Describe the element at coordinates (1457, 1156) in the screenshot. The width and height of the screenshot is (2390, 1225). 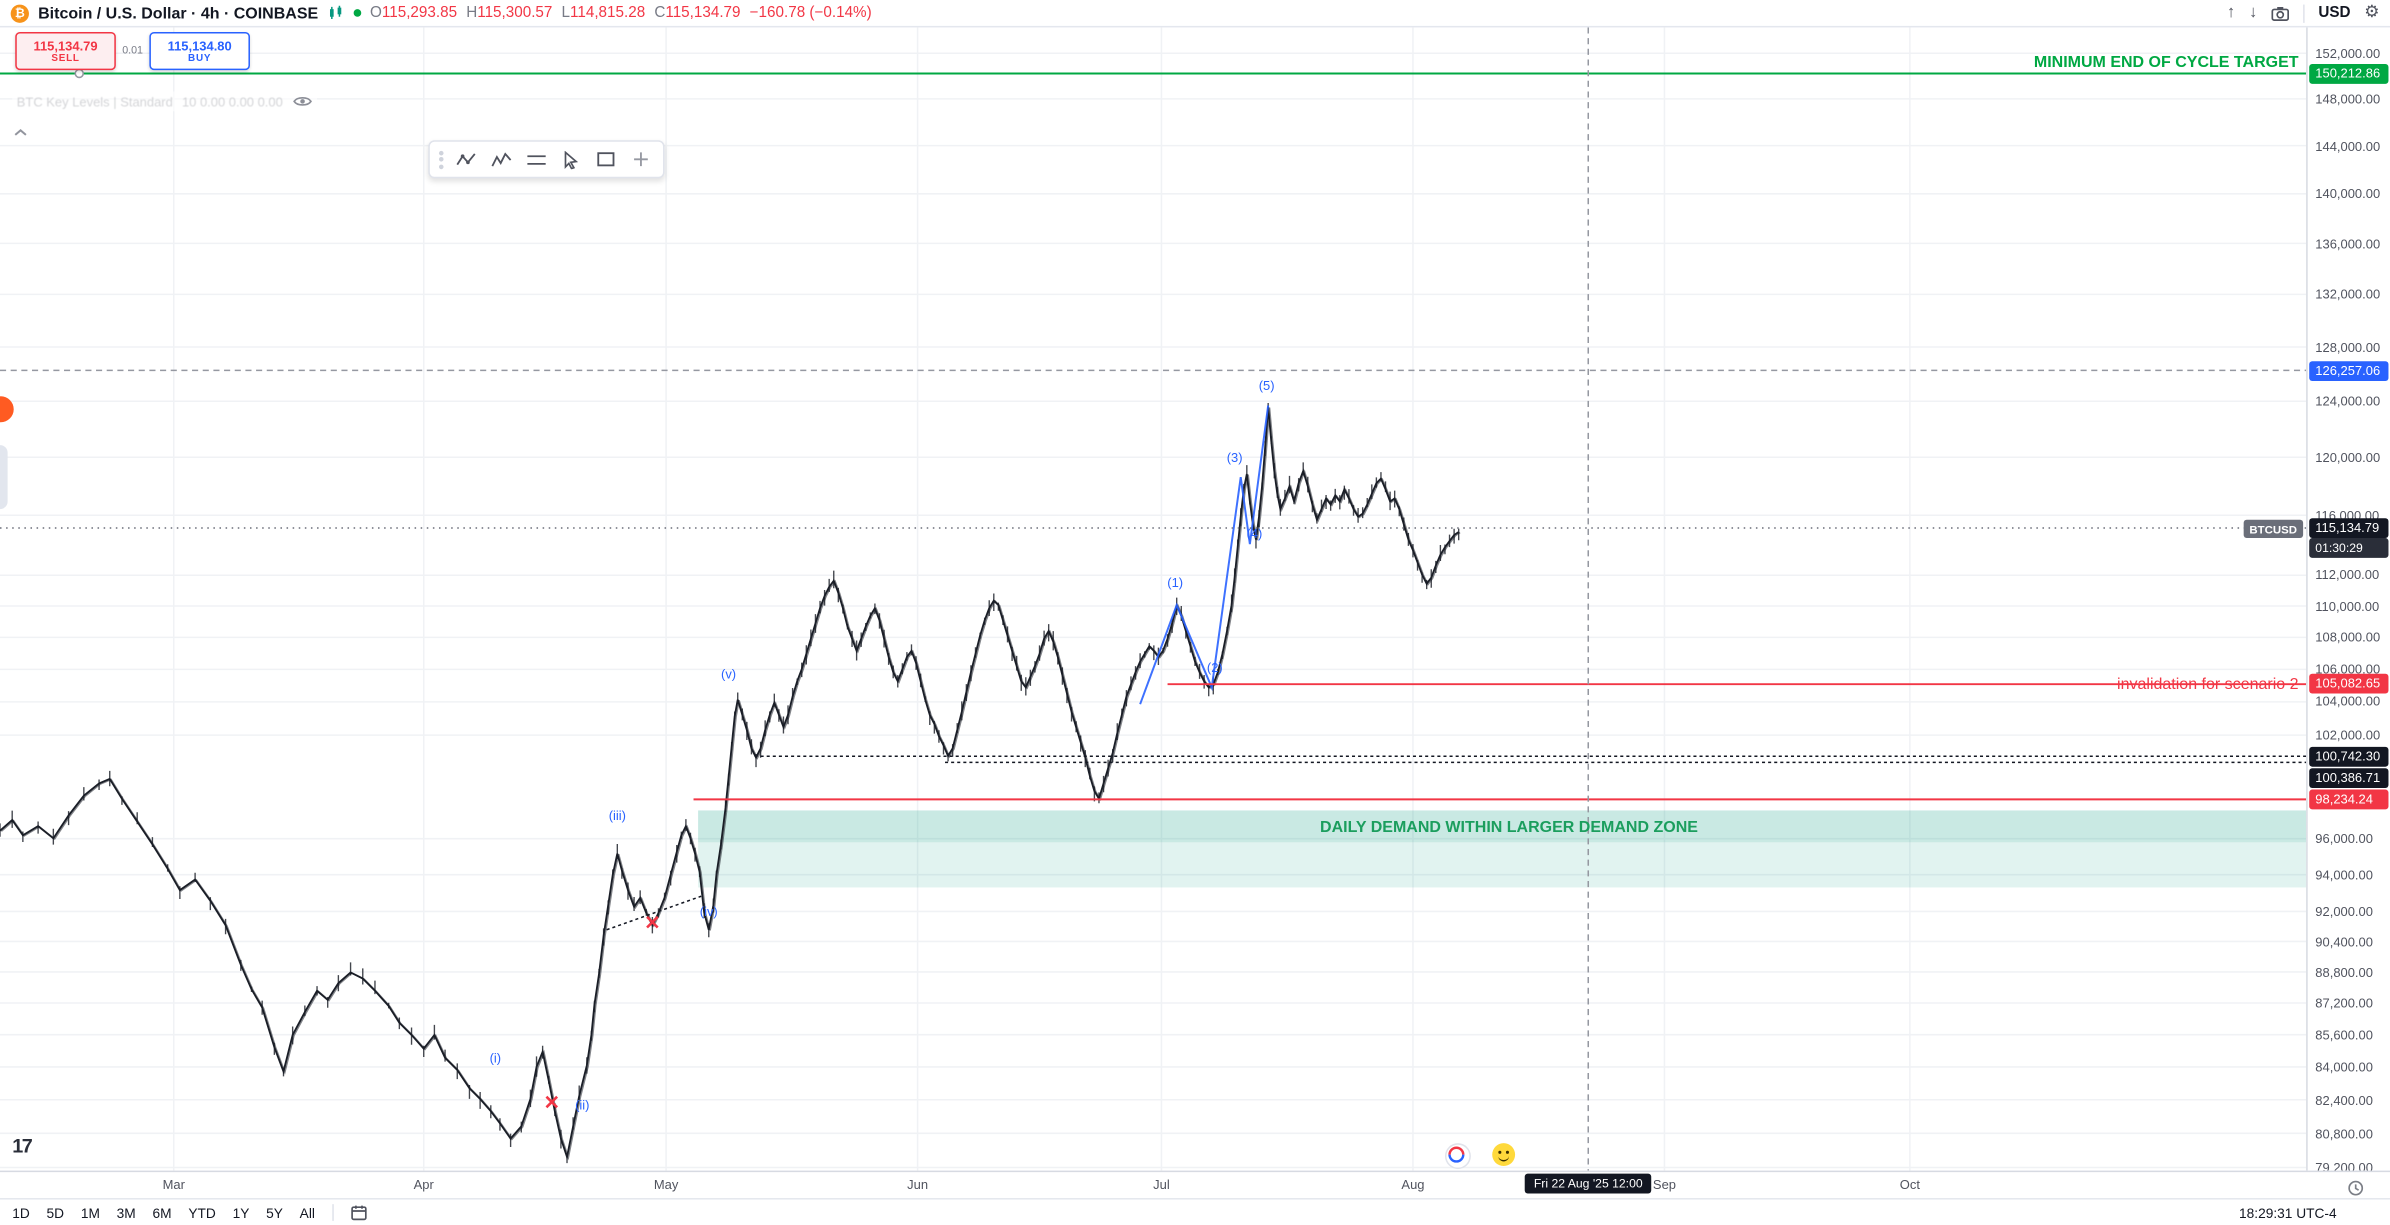
I see `emoji-sticker-cycle-icon` at that location.